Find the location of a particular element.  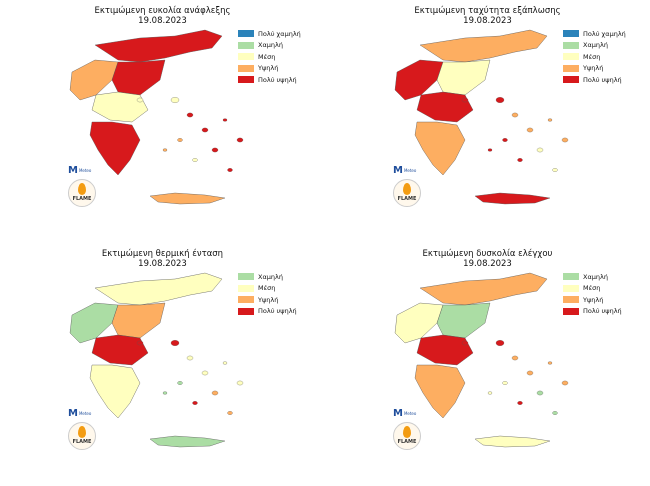

legend-entry: Μέση is located at coordinates (269, 57).